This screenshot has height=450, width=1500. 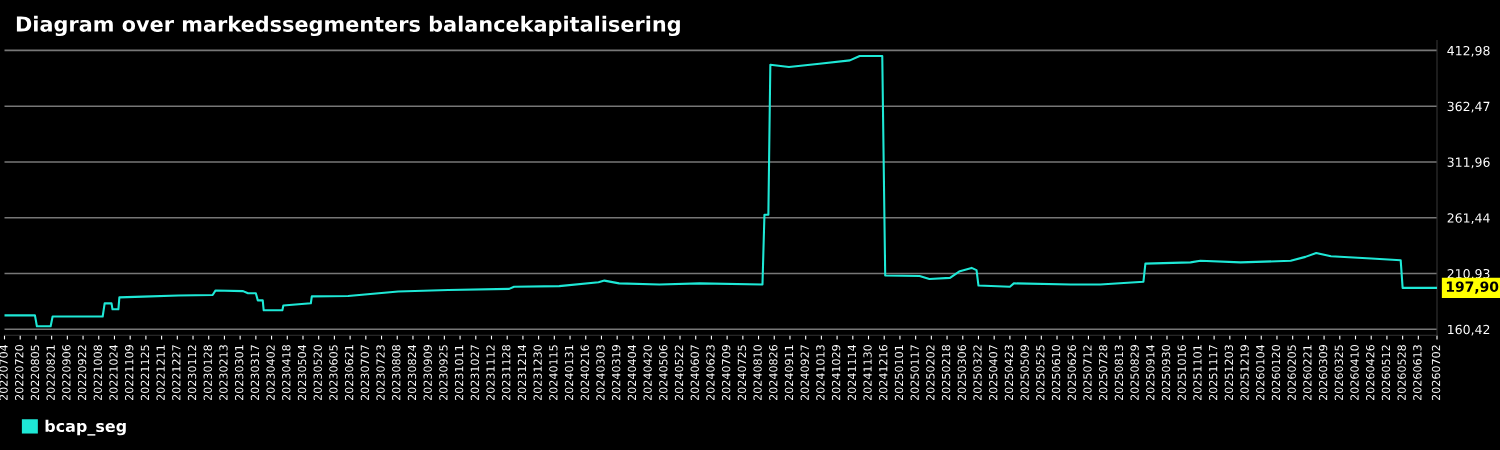 I want to click on x-tick-label: 20240709, so click(x=726, y=373).